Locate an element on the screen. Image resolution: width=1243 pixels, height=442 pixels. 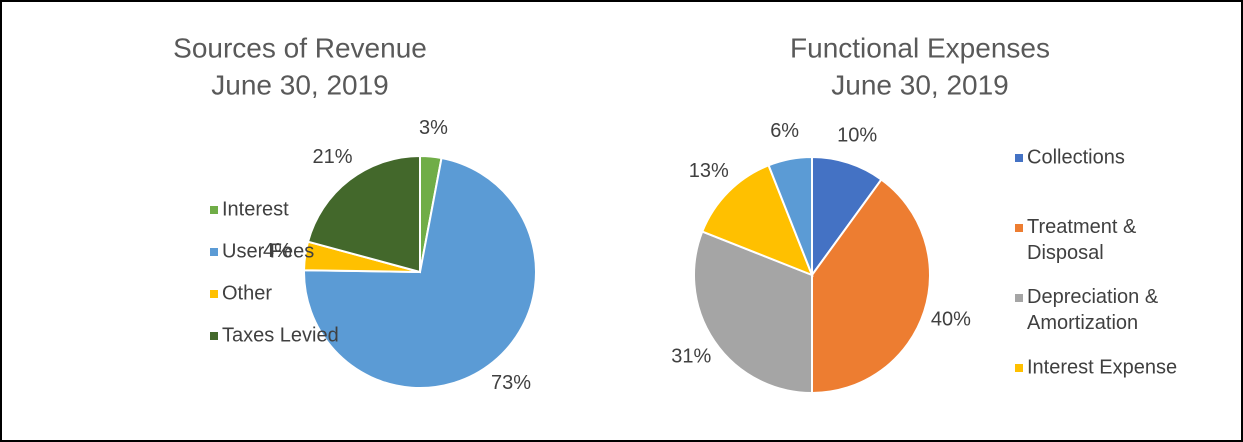
data-label: 3% is located at coordinates (433, 128).